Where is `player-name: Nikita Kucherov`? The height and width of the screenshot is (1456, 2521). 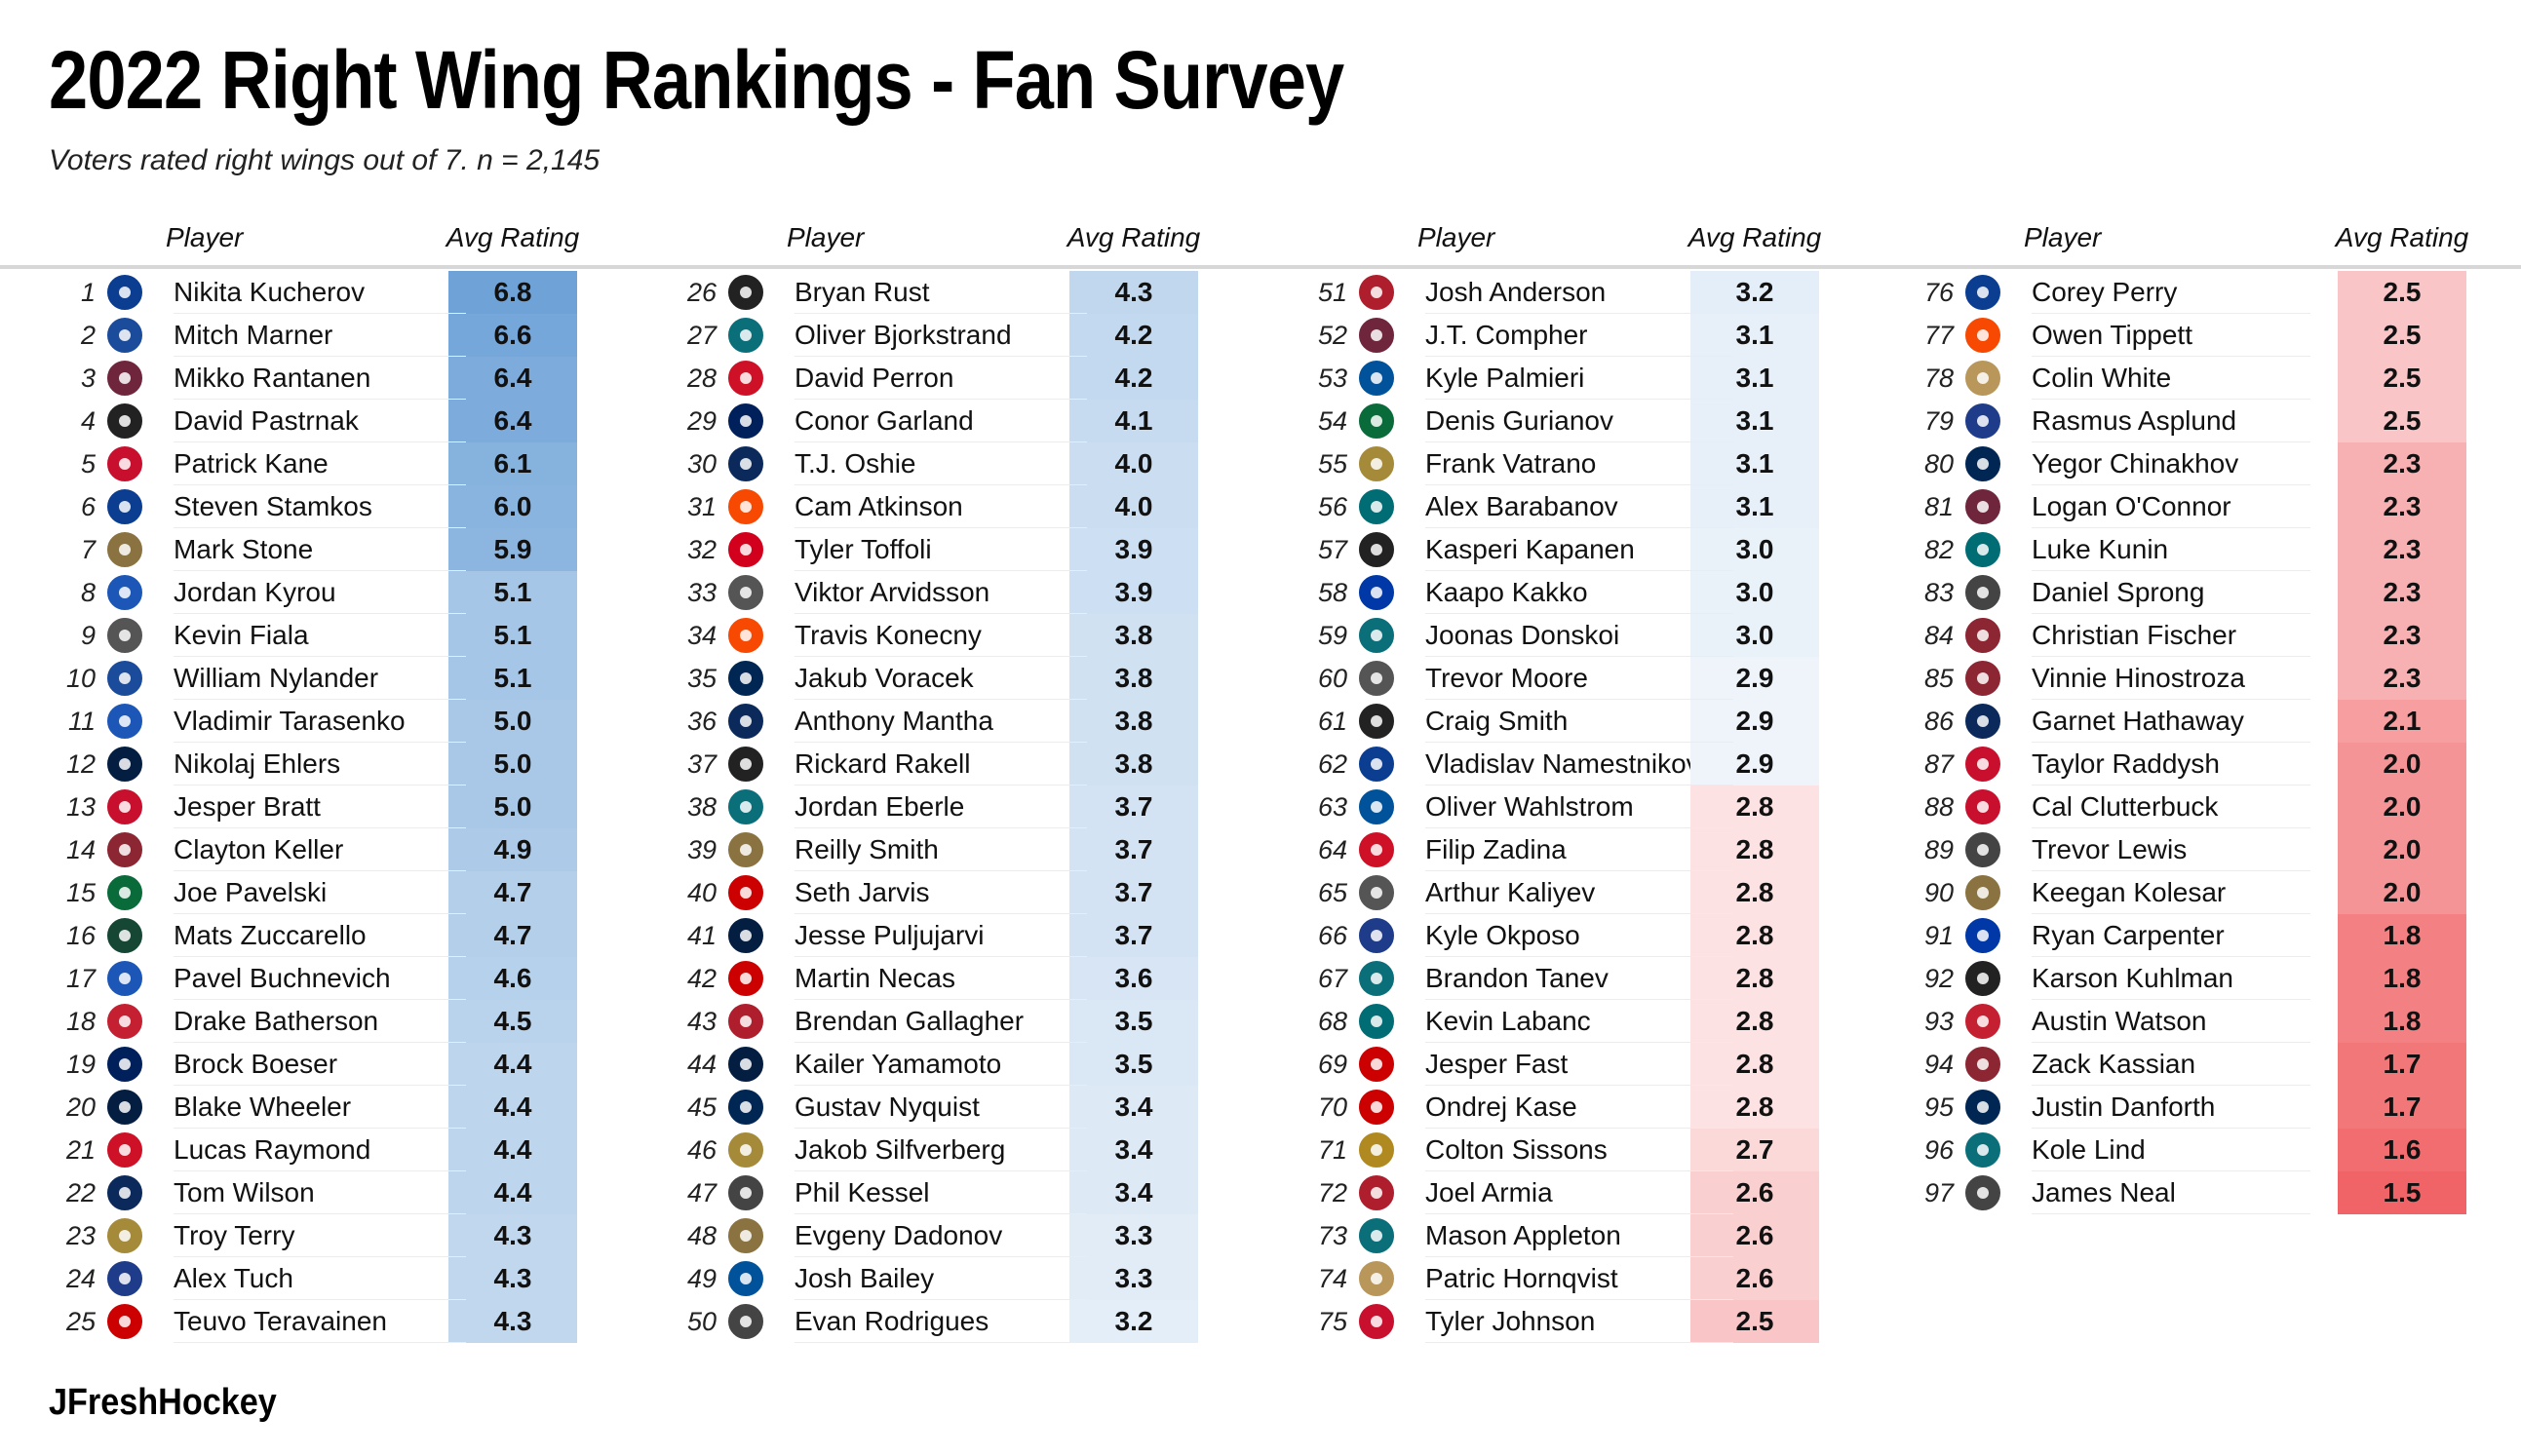
player-name: Nikita Kucherov is located at coordinates (270, 292).